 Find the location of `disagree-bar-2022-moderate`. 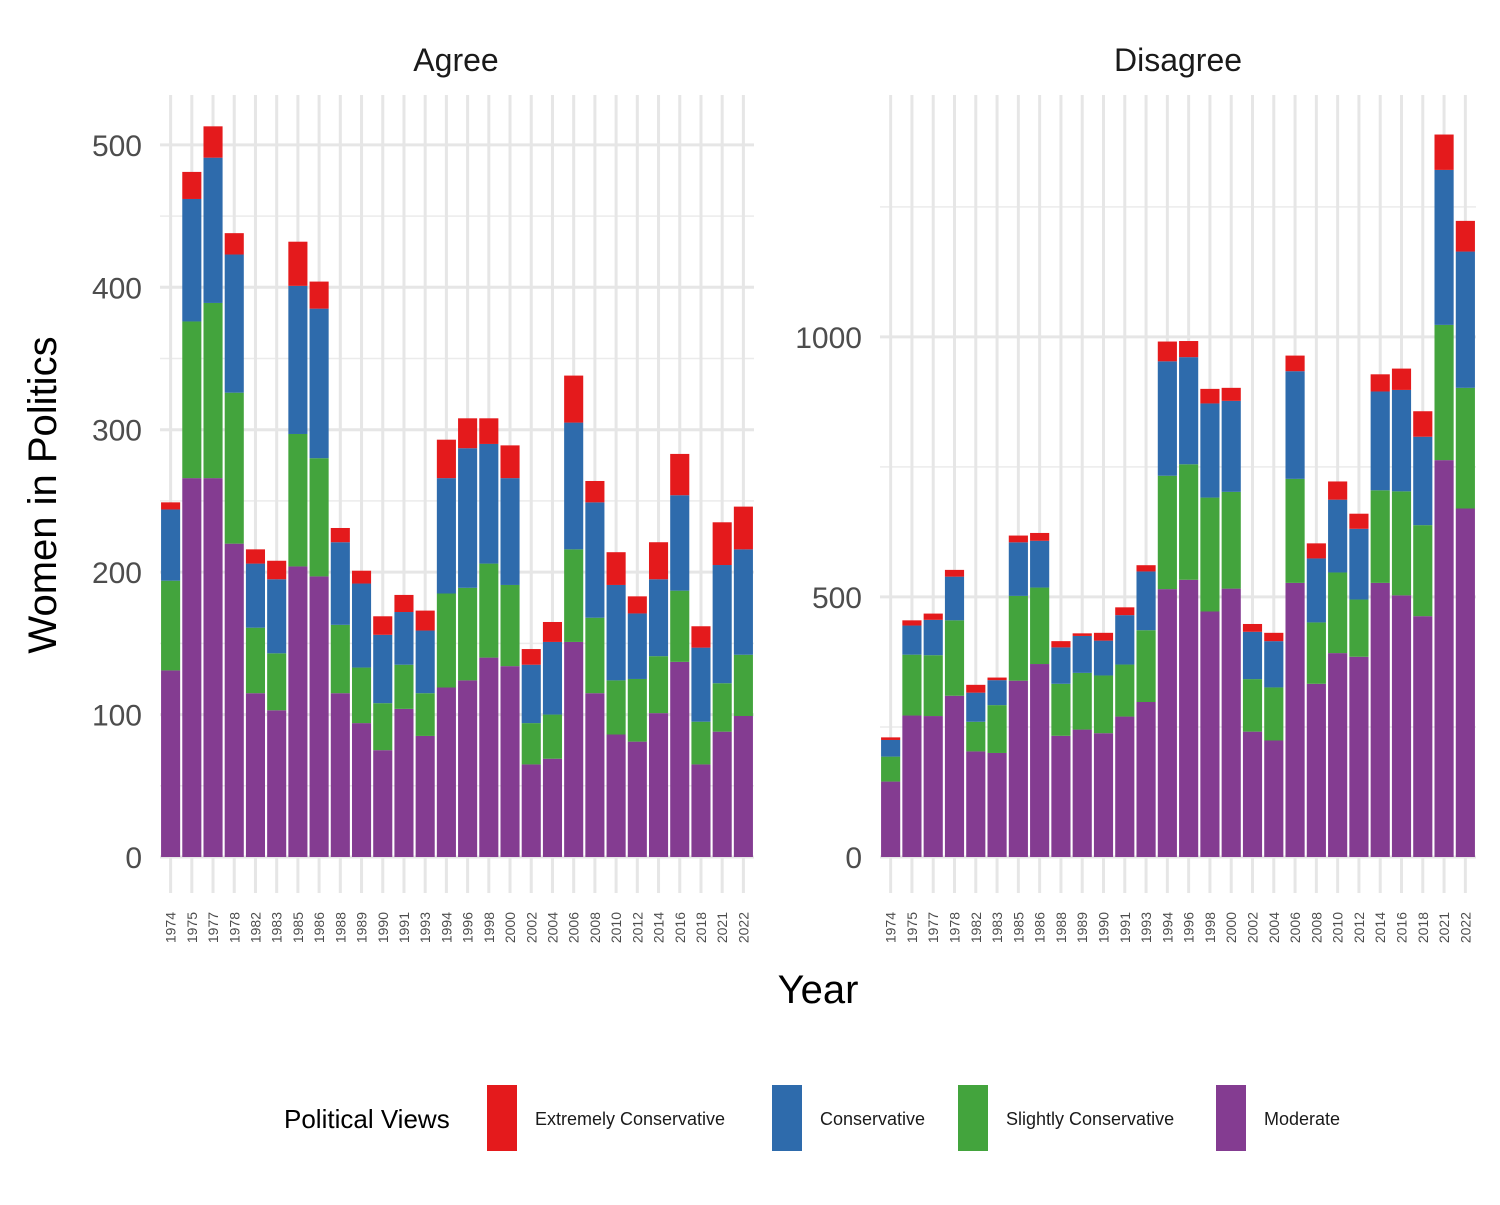

disagree-bar-2022-moderate is located at coordinates (1465, 682).